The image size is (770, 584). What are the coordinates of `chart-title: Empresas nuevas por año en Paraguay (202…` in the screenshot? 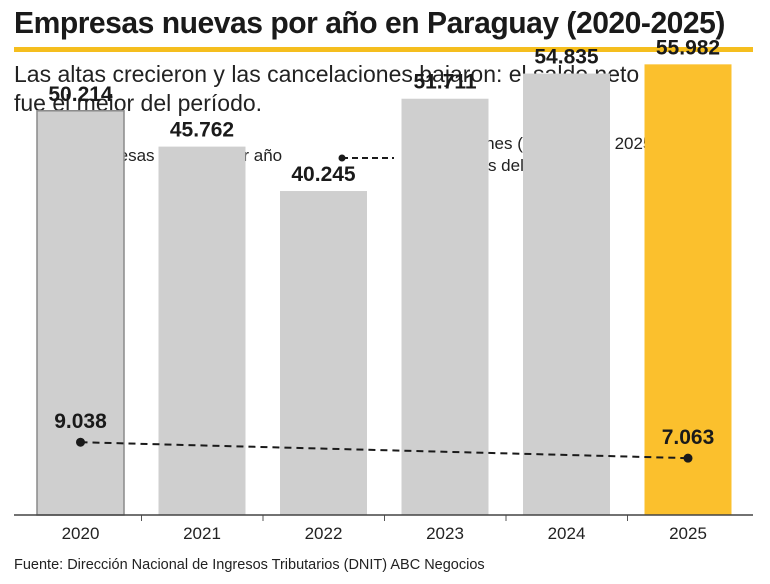 It's located at (369, 22).